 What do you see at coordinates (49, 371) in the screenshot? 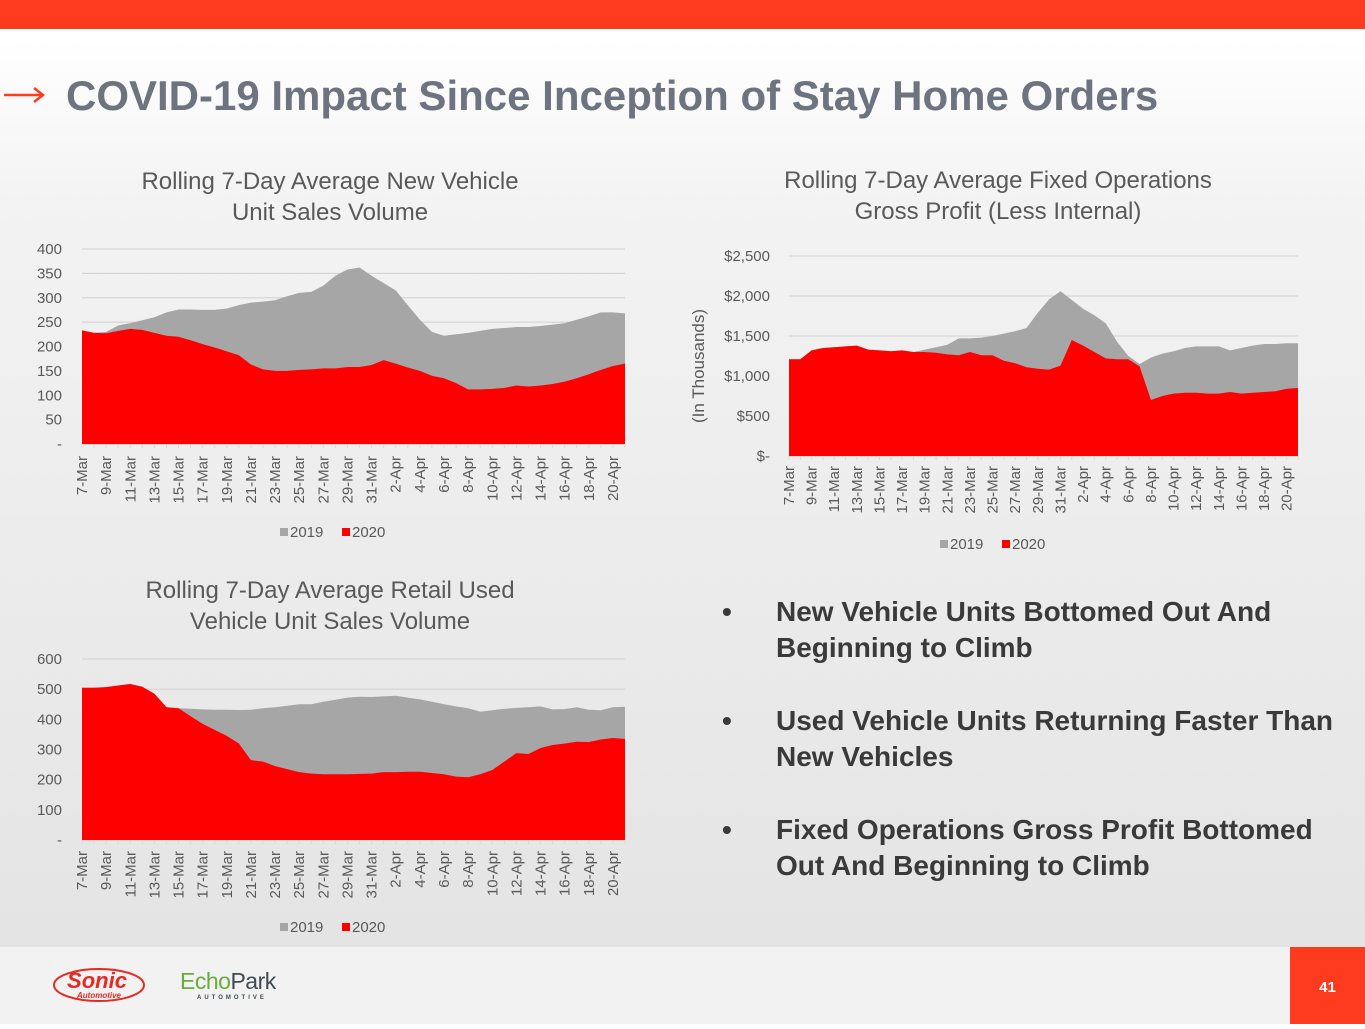
I see `y-tick-label: 150` at bounding box center [49, 371].